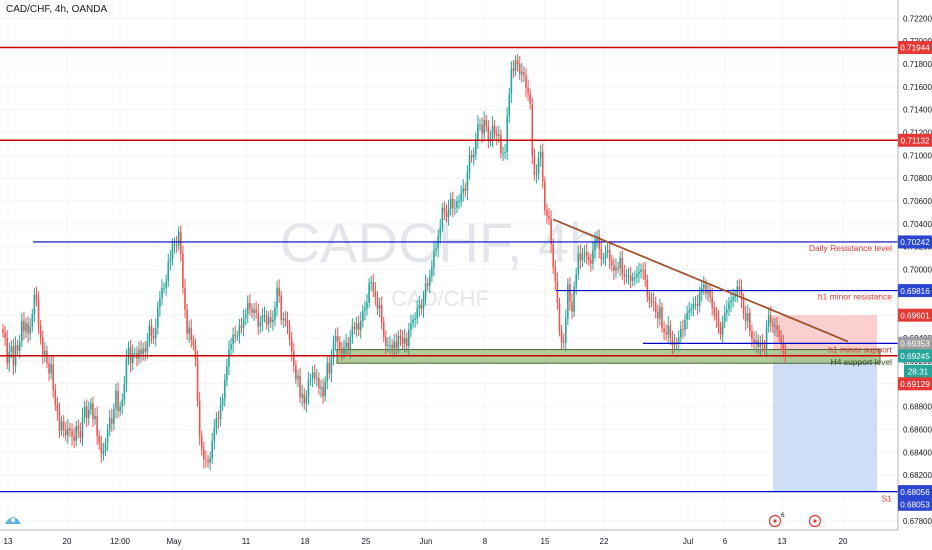  I want to click on x-tick-label: 11, so click(246, 541).